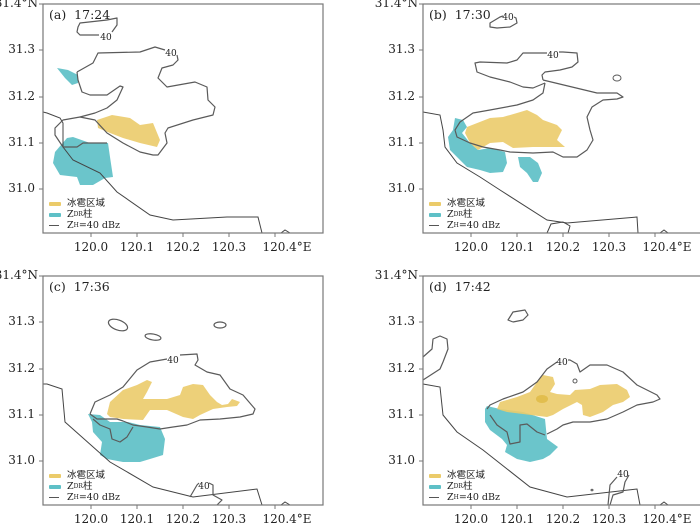 This screenshot has height=526, width=700. Describe the element at coordinates (57, 286) in the screenshot. I see `panel-letter: (c)` at that location.